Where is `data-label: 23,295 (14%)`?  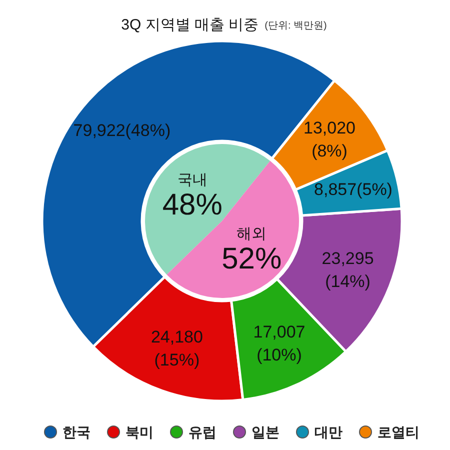 data-label: 23,295 (14%) is located at coordinates (348, 269).